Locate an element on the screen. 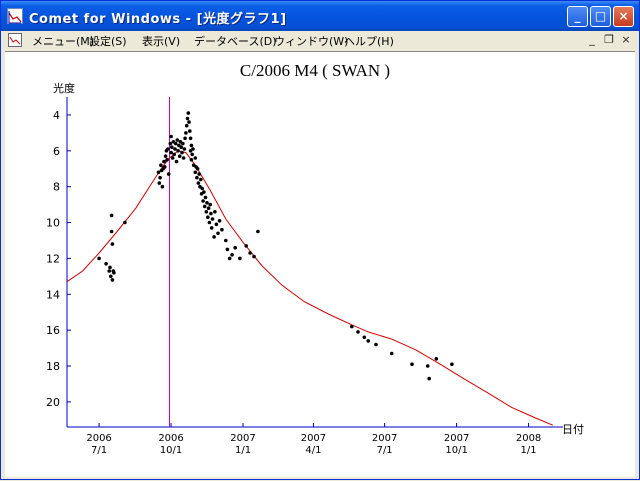 This screenshot has height=481, width=640. y-tick-label: 14 is located at coordinates (53, 294).